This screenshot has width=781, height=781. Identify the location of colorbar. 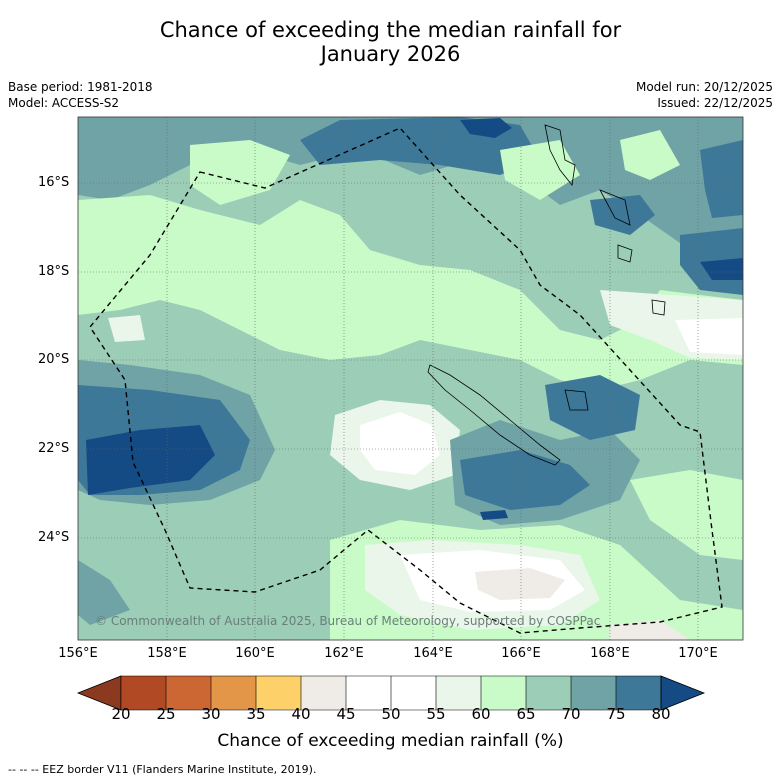
(391, 693).